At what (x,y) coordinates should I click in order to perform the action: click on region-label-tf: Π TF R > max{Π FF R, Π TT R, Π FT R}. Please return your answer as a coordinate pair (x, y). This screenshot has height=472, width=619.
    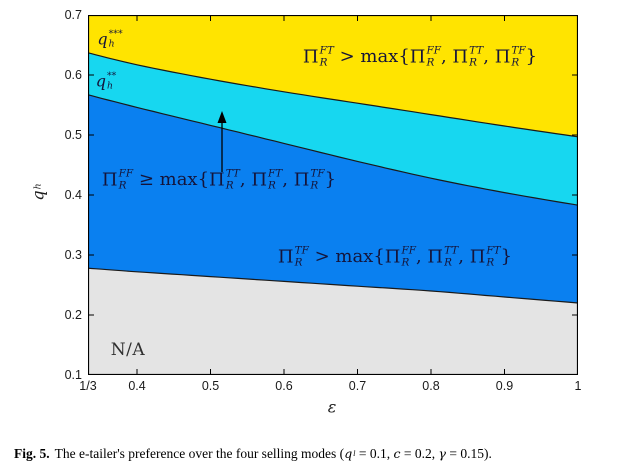
    Looking at the image, I should click on (395, 256).